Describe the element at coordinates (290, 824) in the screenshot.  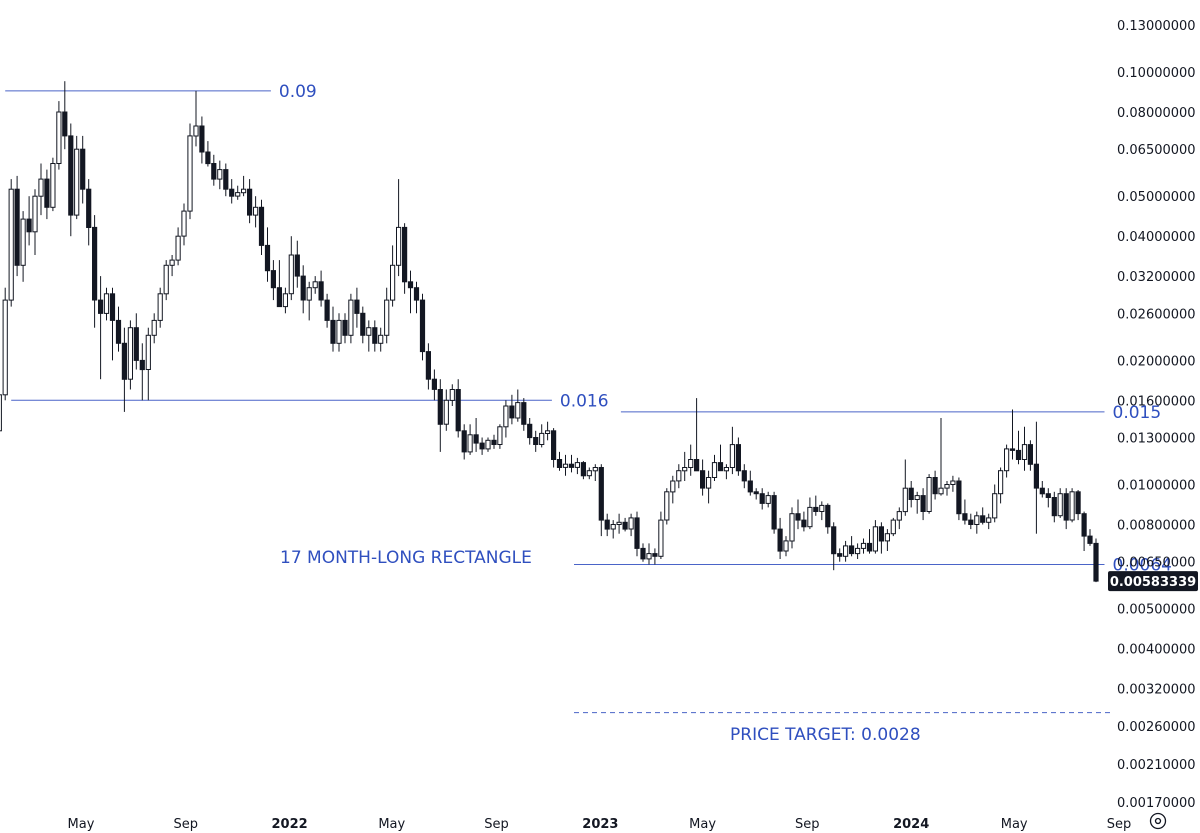
I see `x-tick-label: 2022` at that location.